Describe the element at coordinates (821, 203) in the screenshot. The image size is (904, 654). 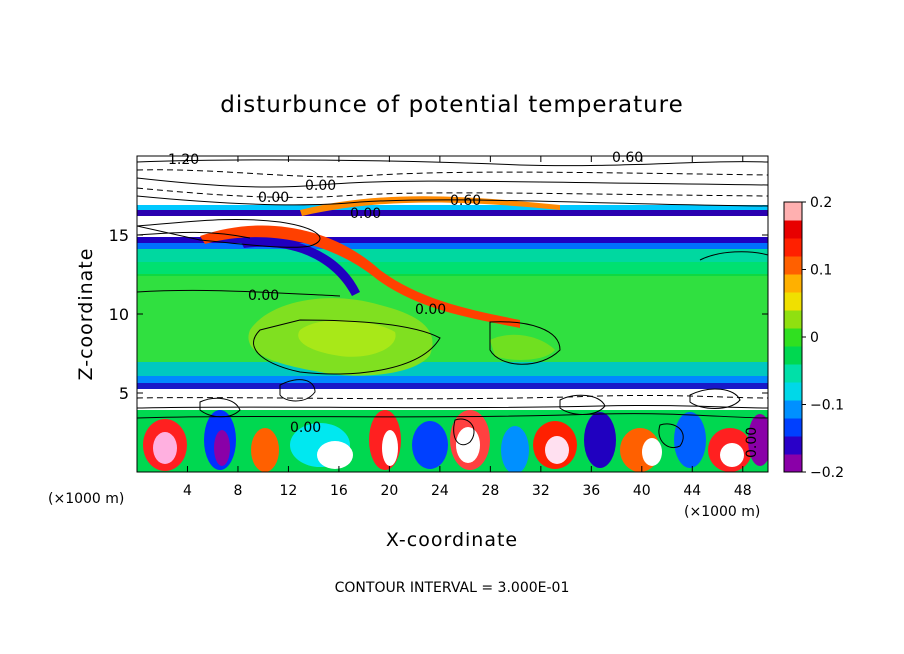
I see `colorbar-tick-label: 0.2` at that location.